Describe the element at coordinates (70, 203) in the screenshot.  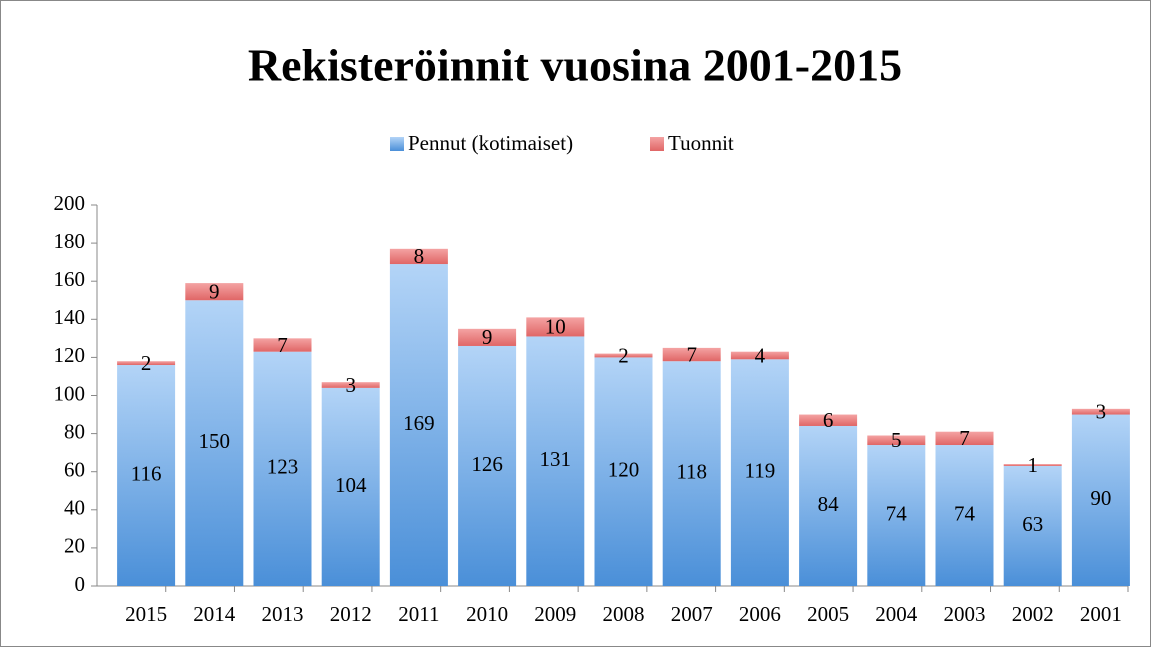
I see `y-tick-label: 200` at that location.